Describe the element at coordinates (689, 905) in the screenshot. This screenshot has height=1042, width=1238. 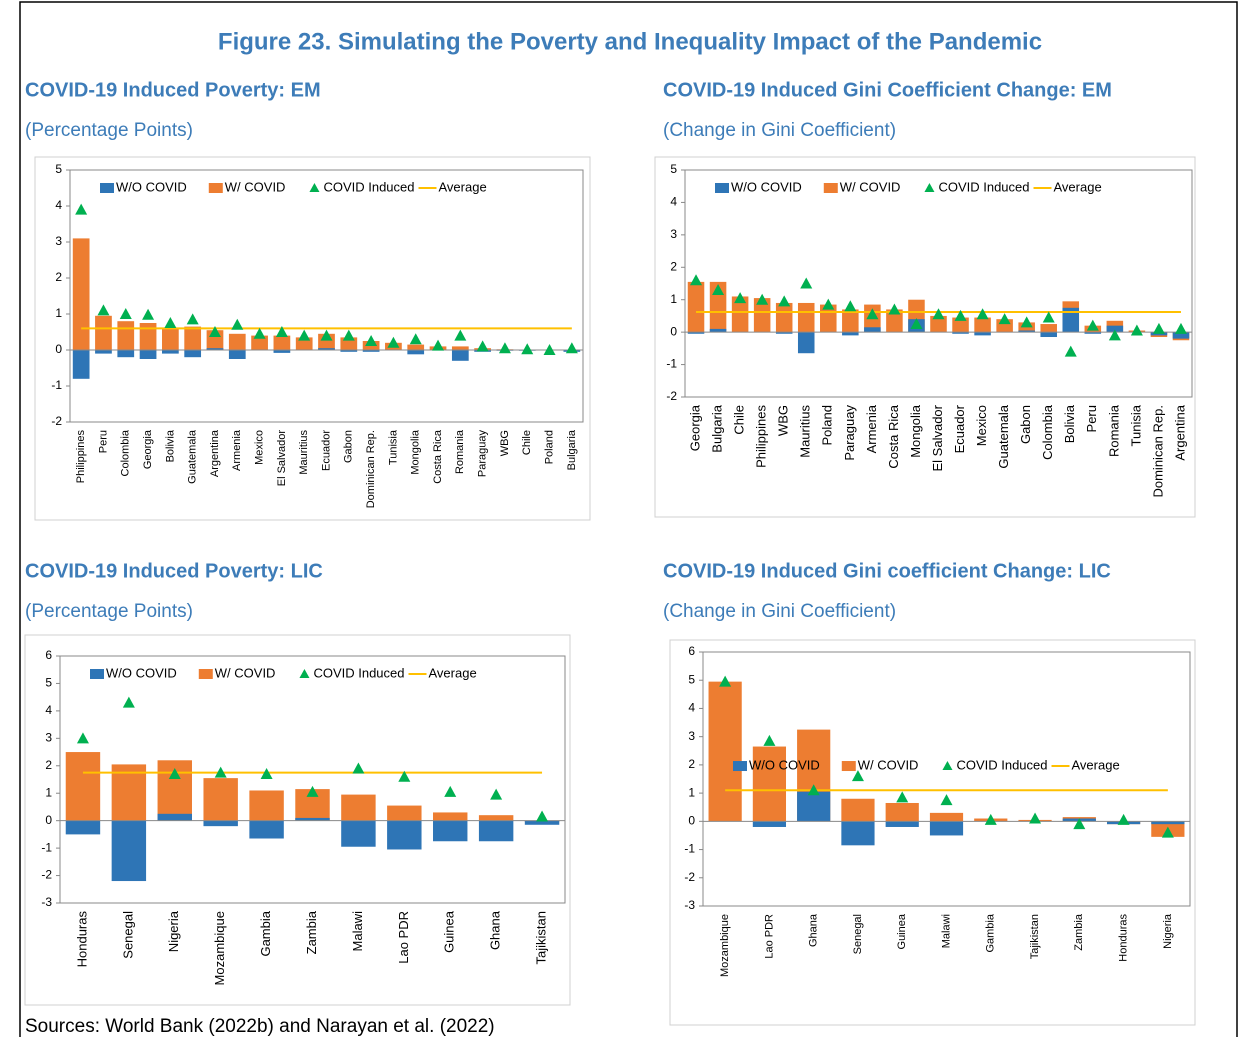
I see `y-tick-label: -3` at that location.